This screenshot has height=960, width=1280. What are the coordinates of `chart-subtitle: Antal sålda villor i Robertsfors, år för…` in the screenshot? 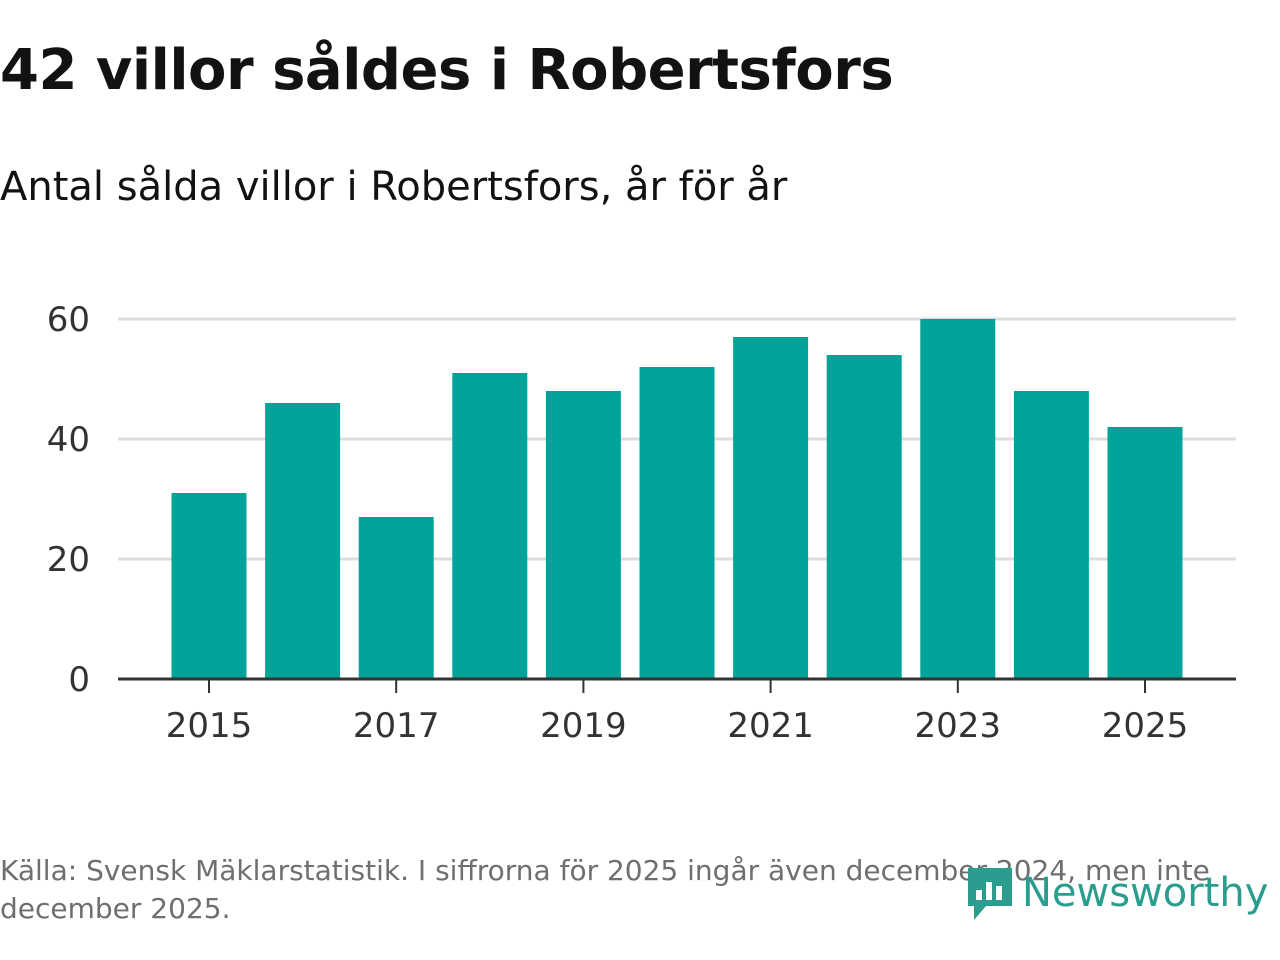 It's located at (394, 187).